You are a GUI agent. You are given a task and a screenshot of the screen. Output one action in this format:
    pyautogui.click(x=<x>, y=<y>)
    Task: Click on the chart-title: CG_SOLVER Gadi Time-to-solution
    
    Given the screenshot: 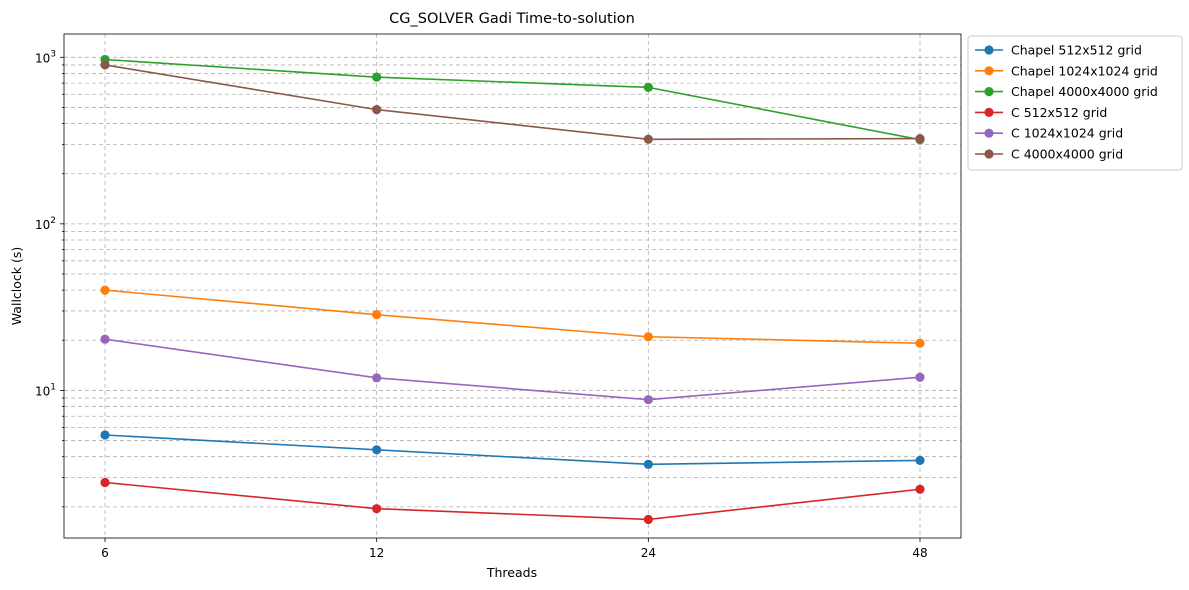 What is the action you would take?
    pyautogui.click(x=512, y=19)
    